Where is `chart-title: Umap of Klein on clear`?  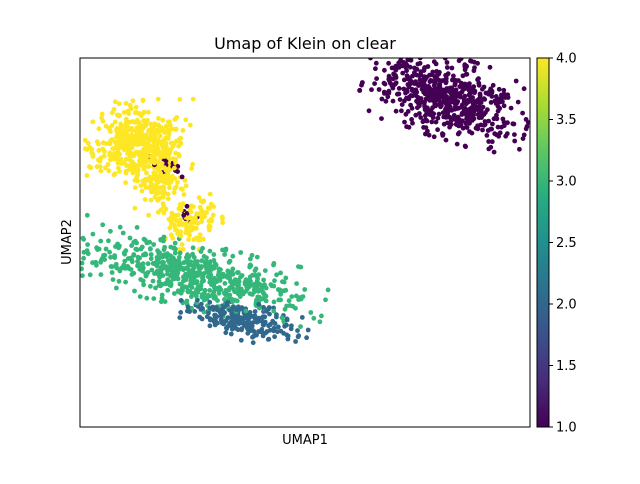 chart-title: Umap of Klein on clear is located at coordinates (305, 43).